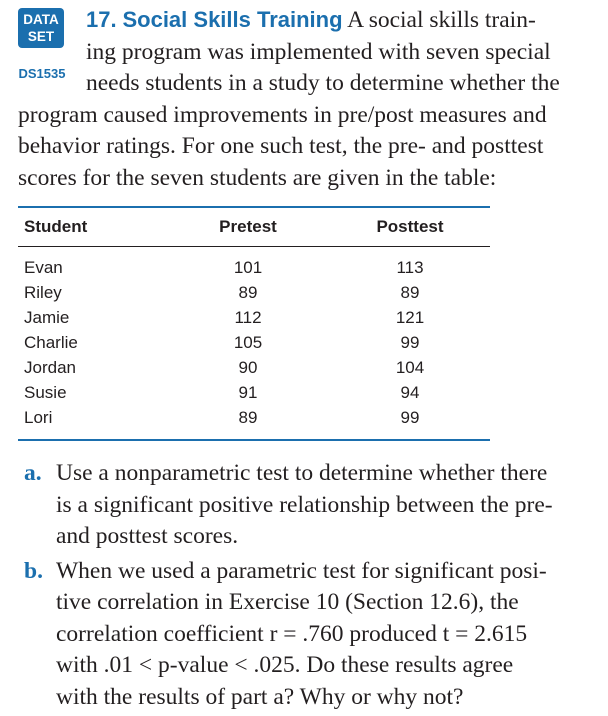 This screenshot has height=716, width=608. What do you see at coordinates (43, 292) in the screenshot?
I see `student-name: Riley` at bounding box center [43, 292].